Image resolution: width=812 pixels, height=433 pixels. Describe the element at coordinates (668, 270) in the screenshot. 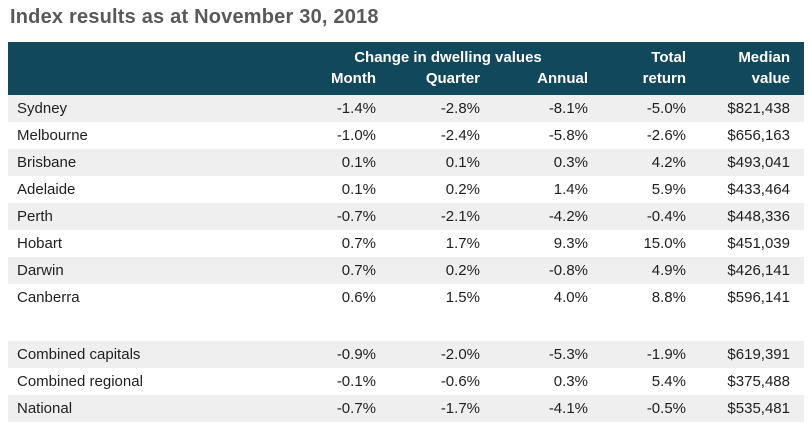

I see `total-return-value: 4.9%` at that location.